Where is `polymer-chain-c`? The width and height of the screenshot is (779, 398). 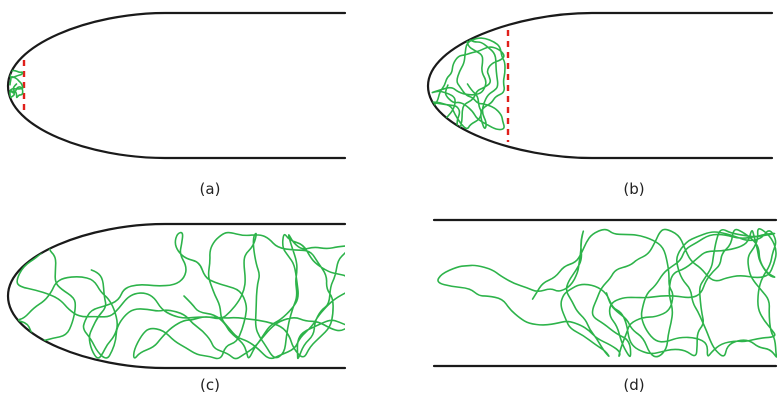 polymer-chain-c is located at coordinates (180, 295).